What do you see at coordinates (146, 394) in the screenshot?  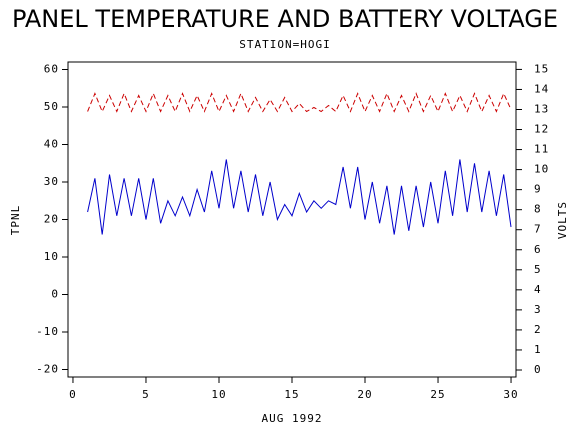 I see `x-tick-label: 5` at bounding box center [146, 394].